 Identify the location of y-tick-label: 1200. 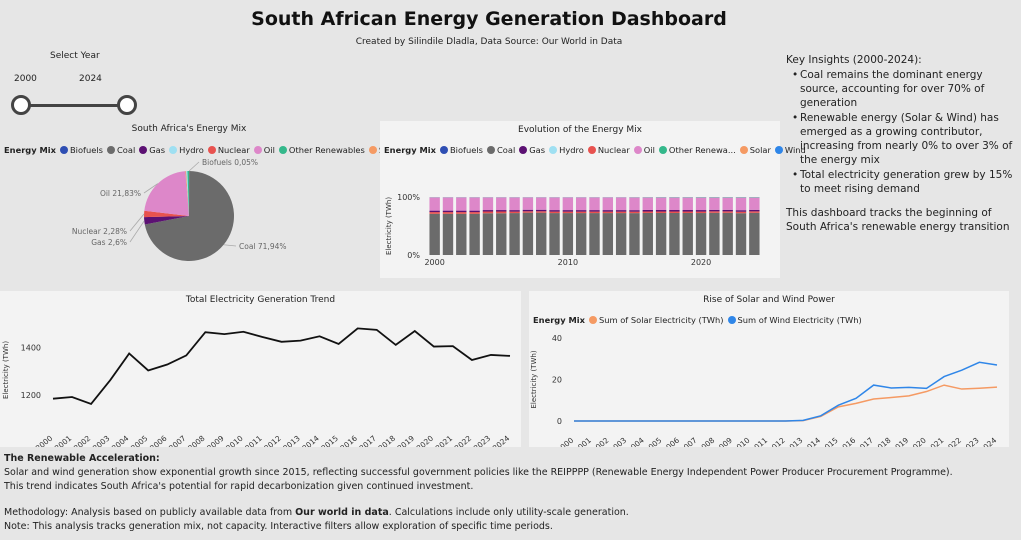
(31, 395).